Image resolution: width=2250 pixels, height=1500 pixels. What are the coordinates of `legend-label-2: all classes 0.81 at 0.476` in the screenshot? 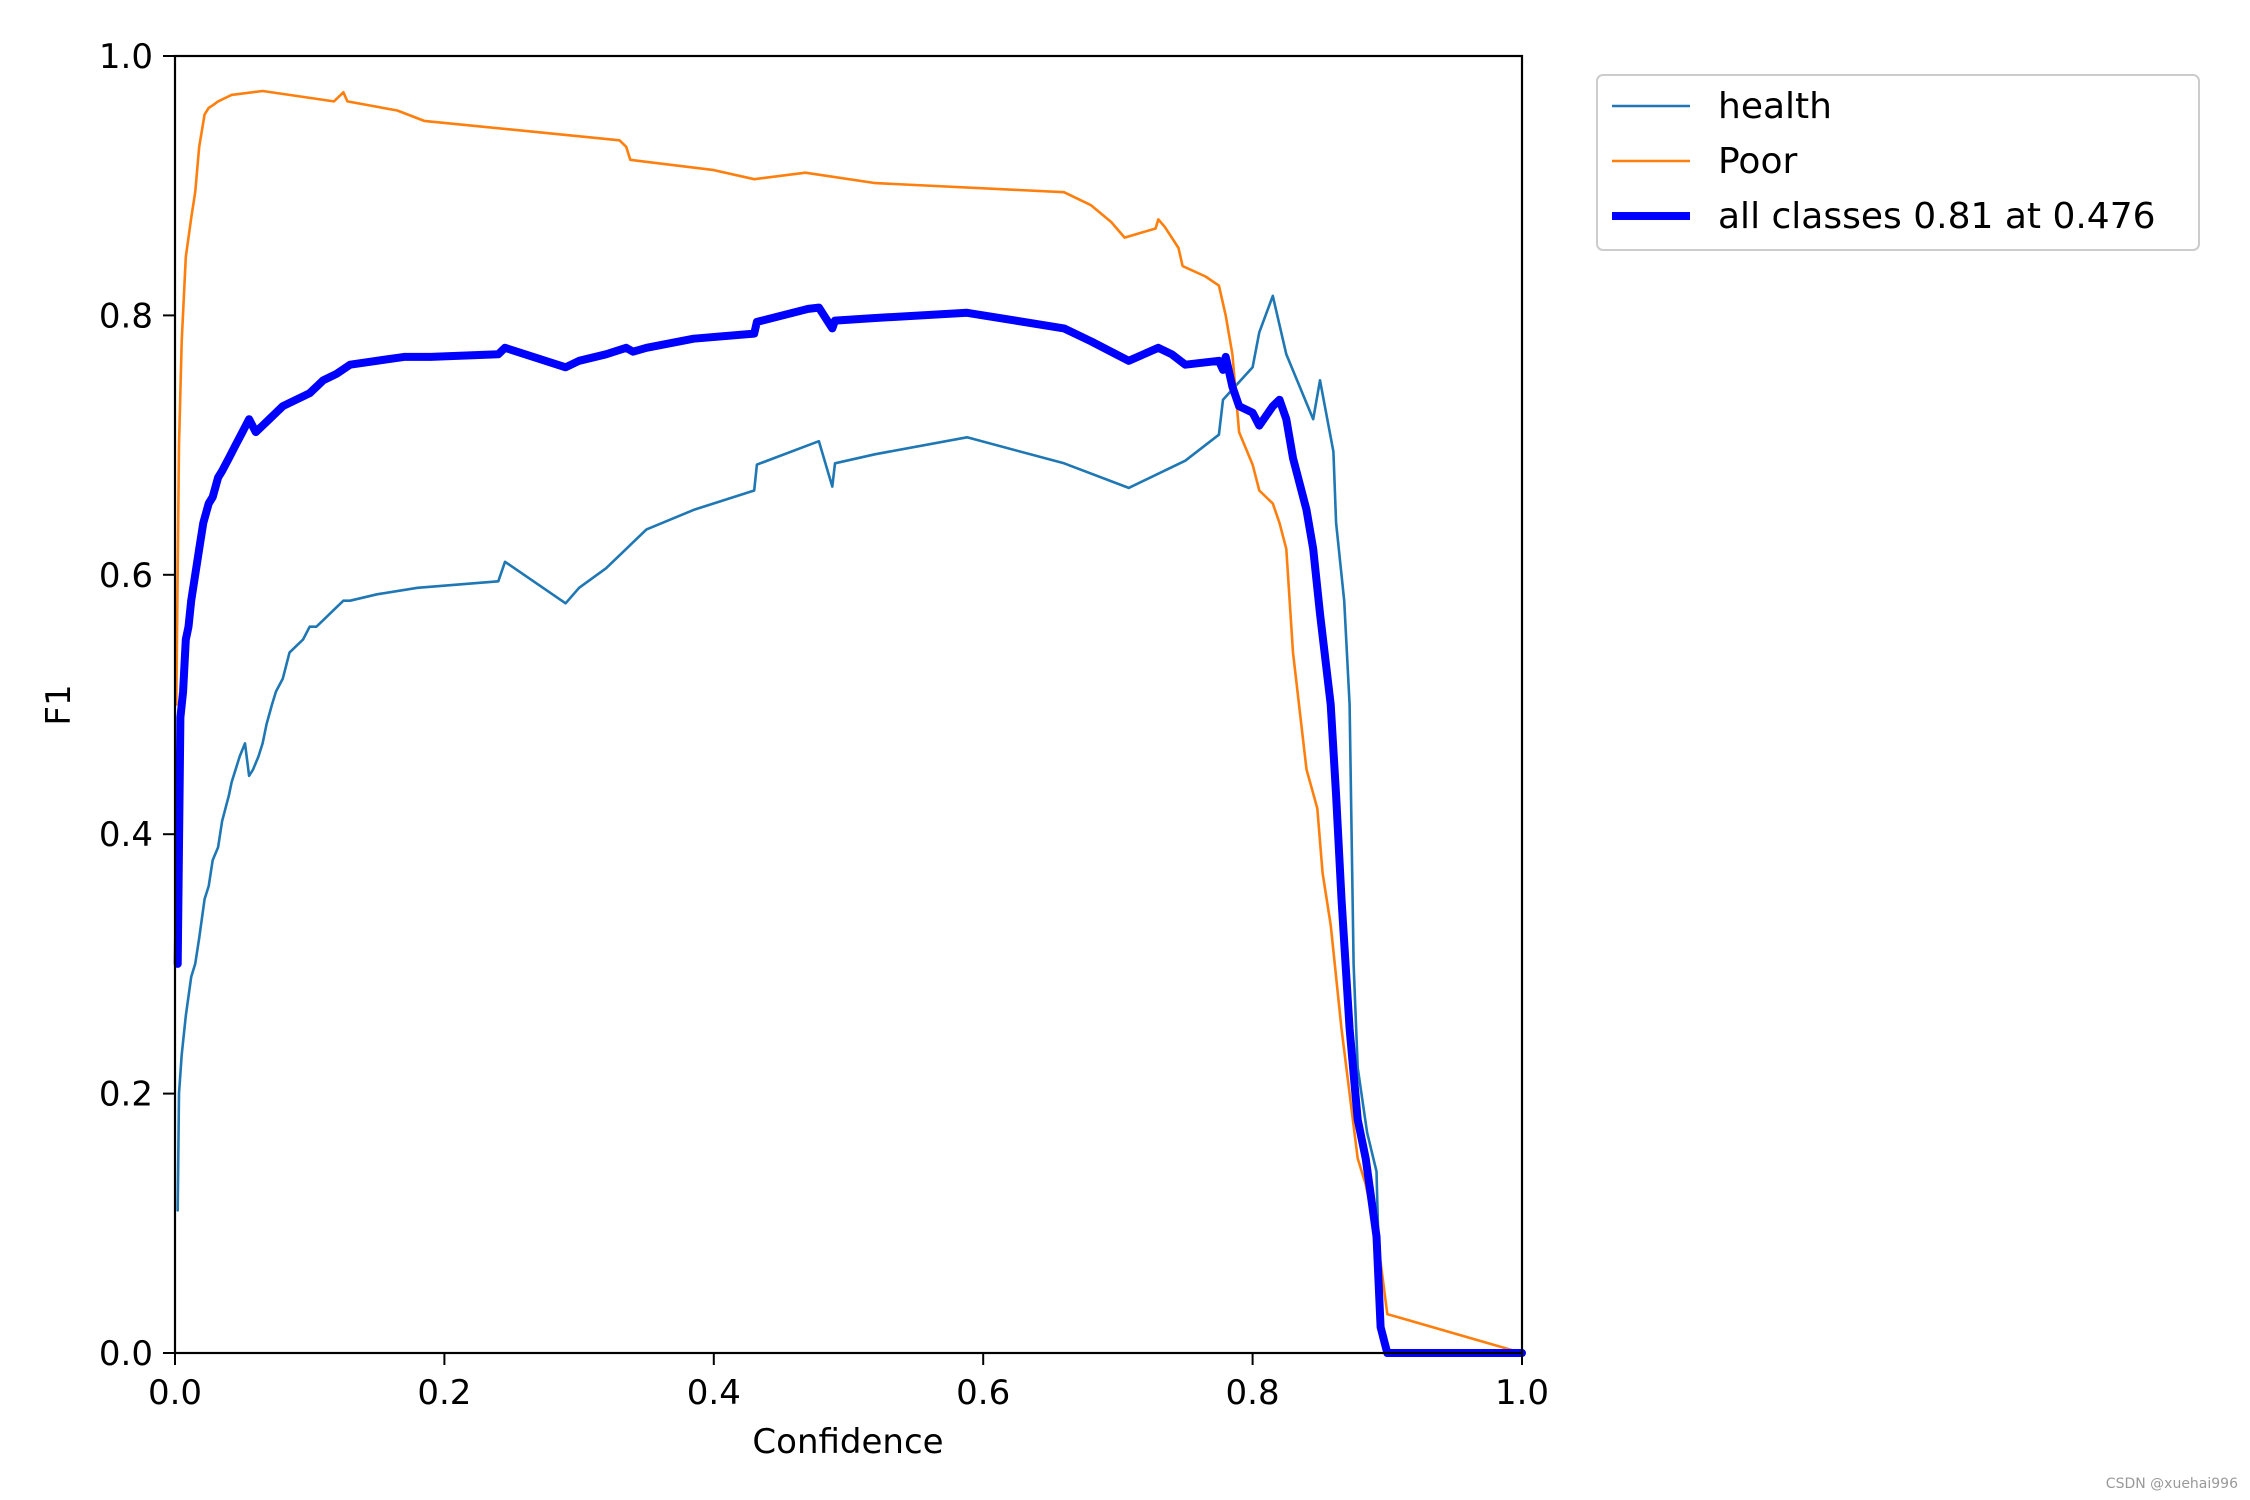 It's located at (1937, 216).